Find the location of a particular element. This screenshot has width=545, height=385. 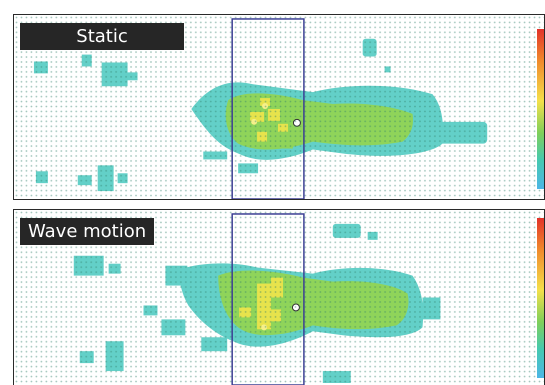

panel-label: Wave motion is located at coordinates (87, 231).